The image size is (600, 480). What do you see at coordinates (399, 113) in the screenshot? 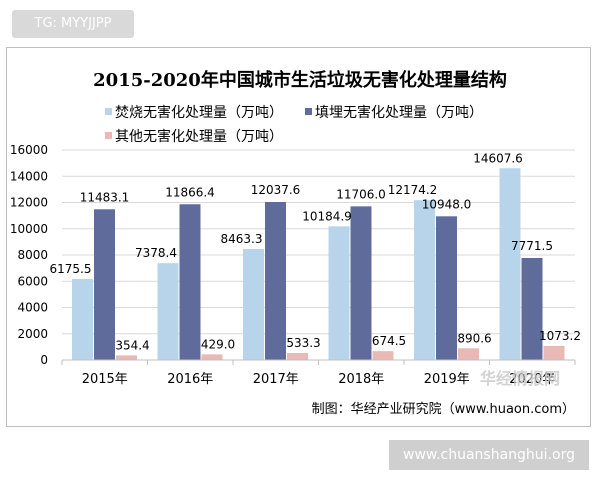
I see `legend-label-2: 填埋无害化处理量（万吨）` at bounding box center [399, 113].